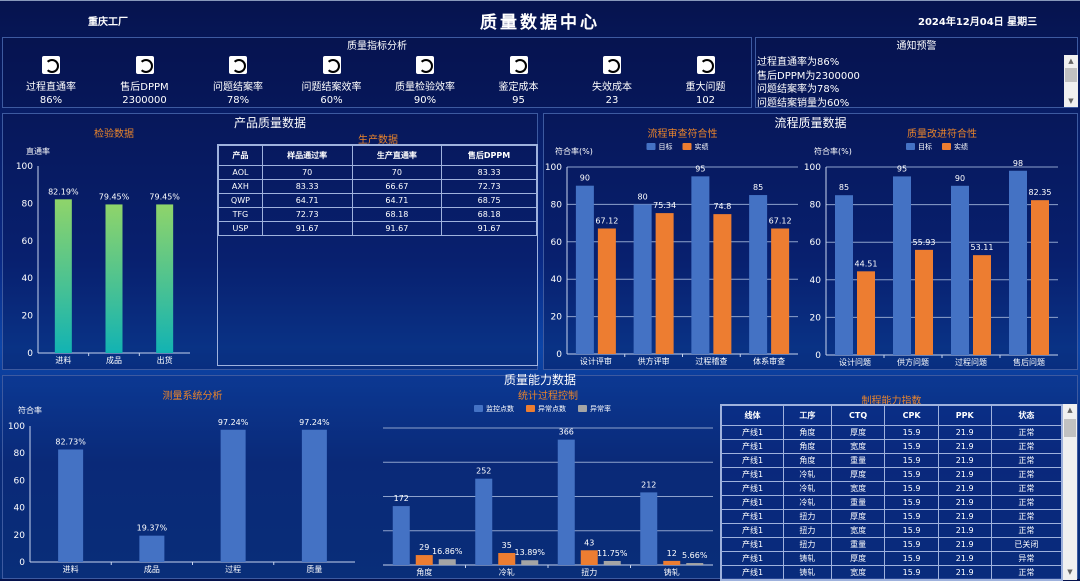  What do you see at coordinates (810, 123) in the screenshot?
I see `process-panel-title: 流程质量数据` at bounding box center [810, 123].